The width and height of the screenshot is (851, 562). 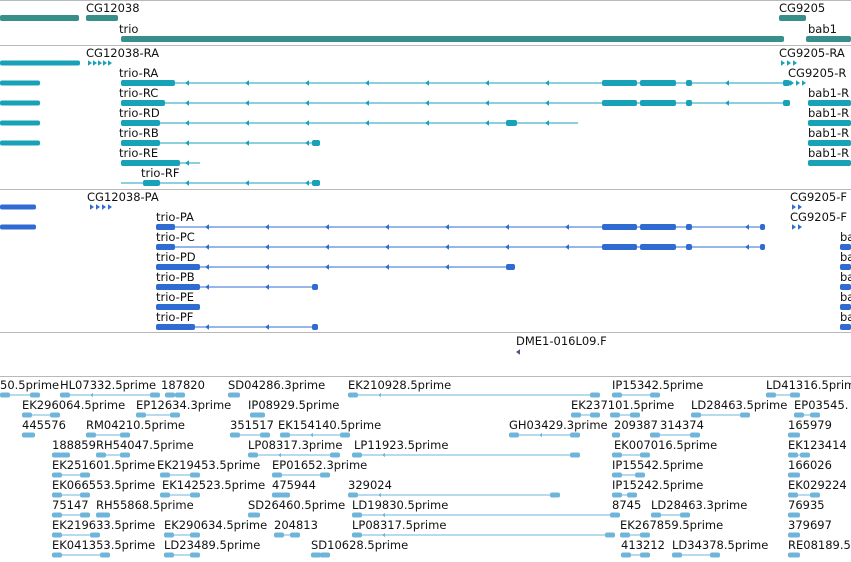 What do you see at coordinates (175, 297) in the screenshot?
I see `protein-label: trio-PE` at bounding box center [175, 297].